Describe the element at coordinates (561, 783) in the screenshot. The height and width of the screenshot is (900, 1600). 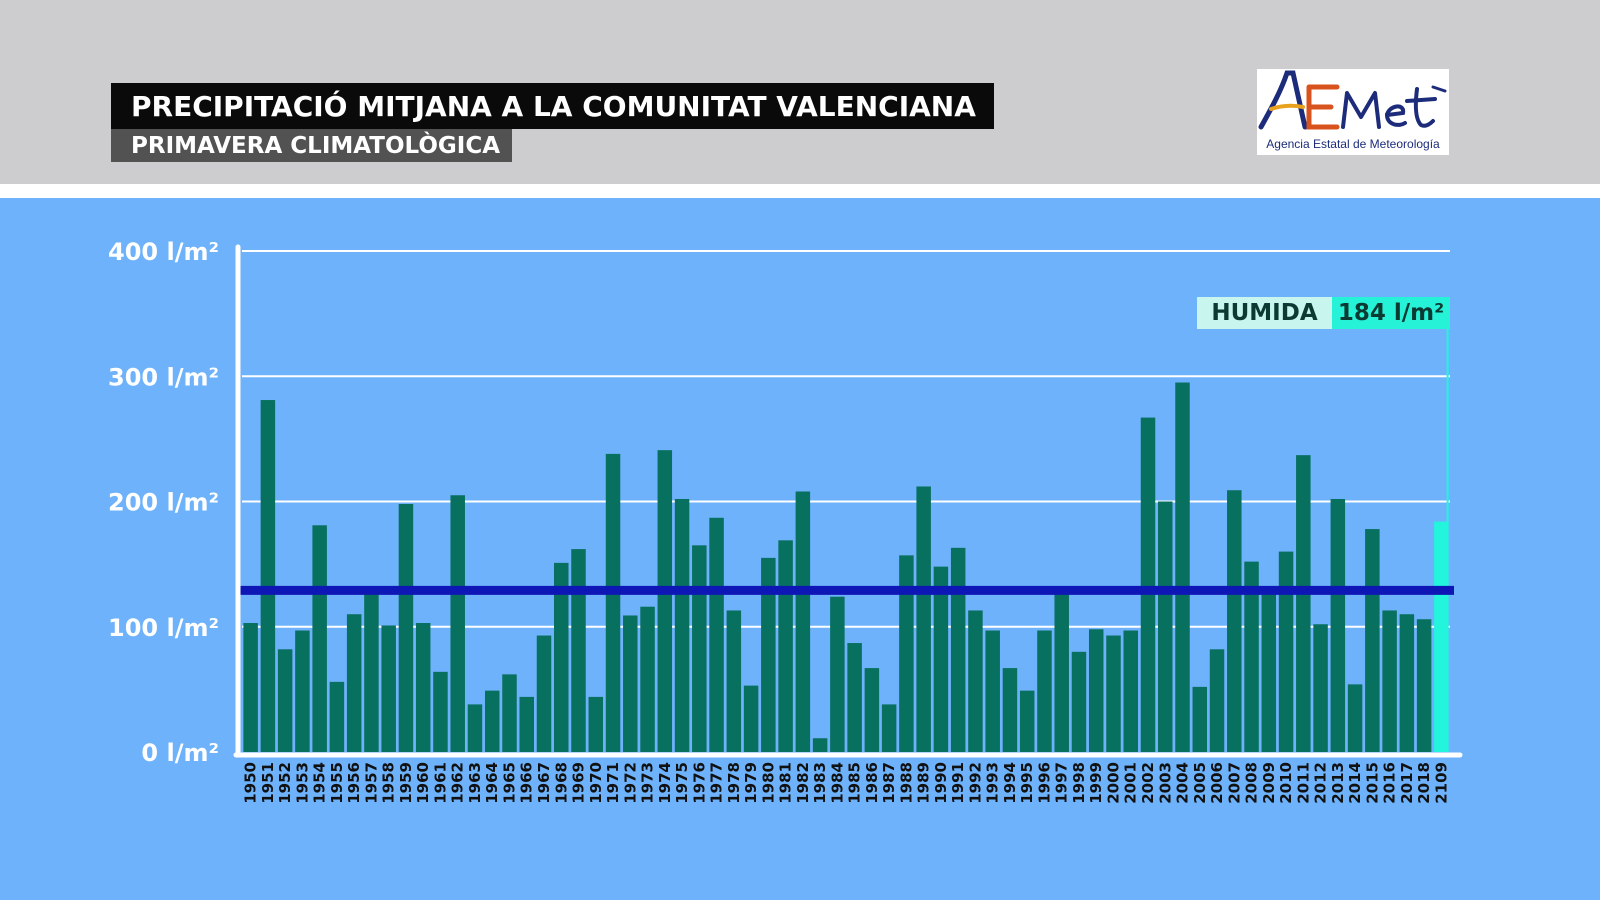
I see `x-tick-label: 1968` at that location.